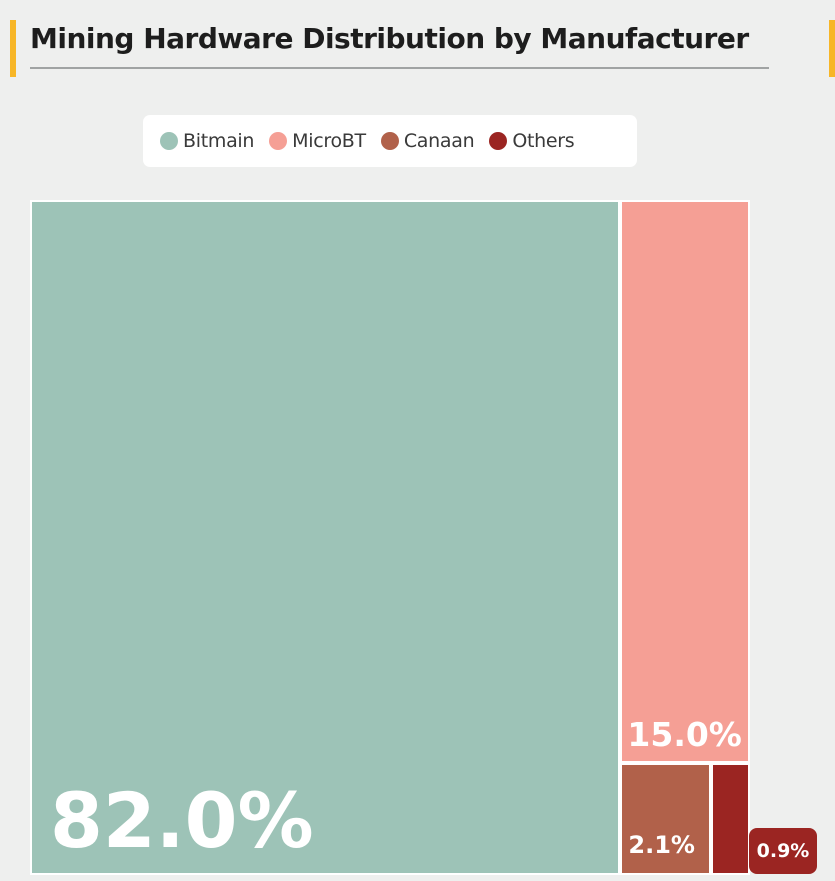  I want to click on title-accent-bar-right, so click(832, 48).